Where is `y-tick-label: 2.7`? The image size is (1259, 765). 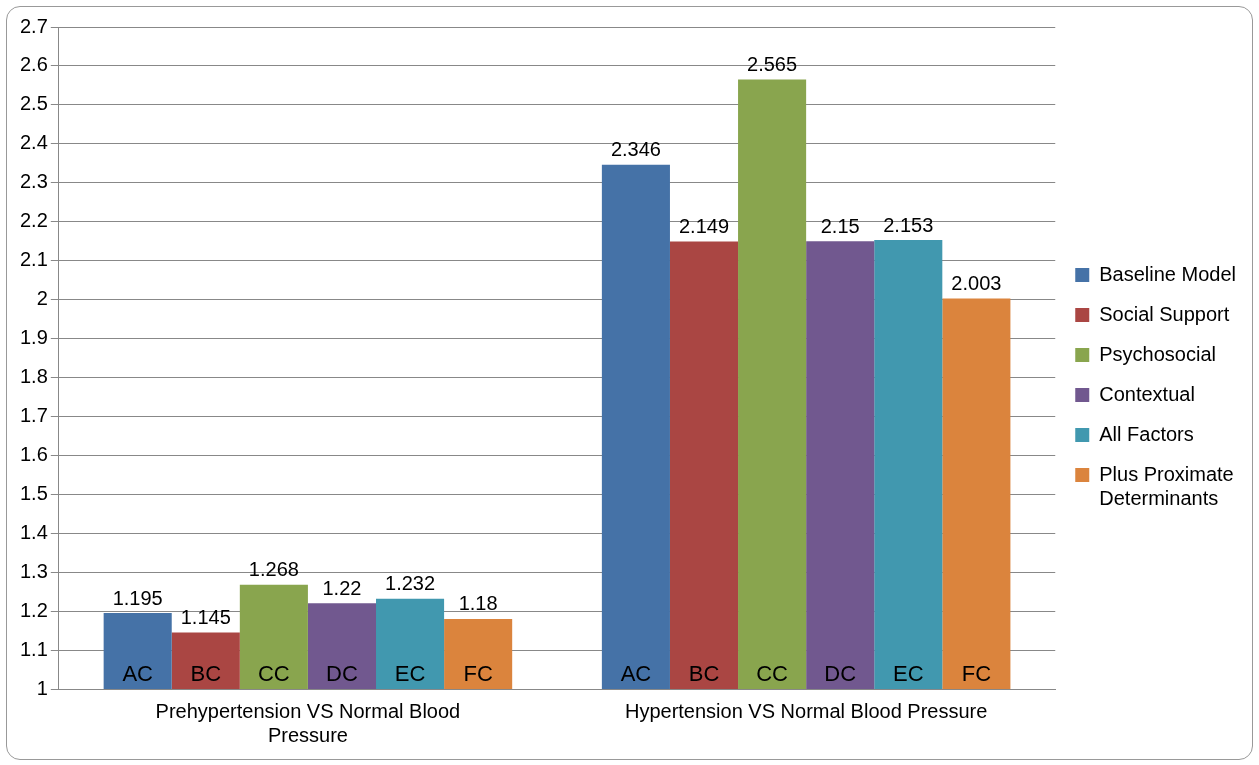 y-tick-label: 2.7 is located at coordinates (33, 25).